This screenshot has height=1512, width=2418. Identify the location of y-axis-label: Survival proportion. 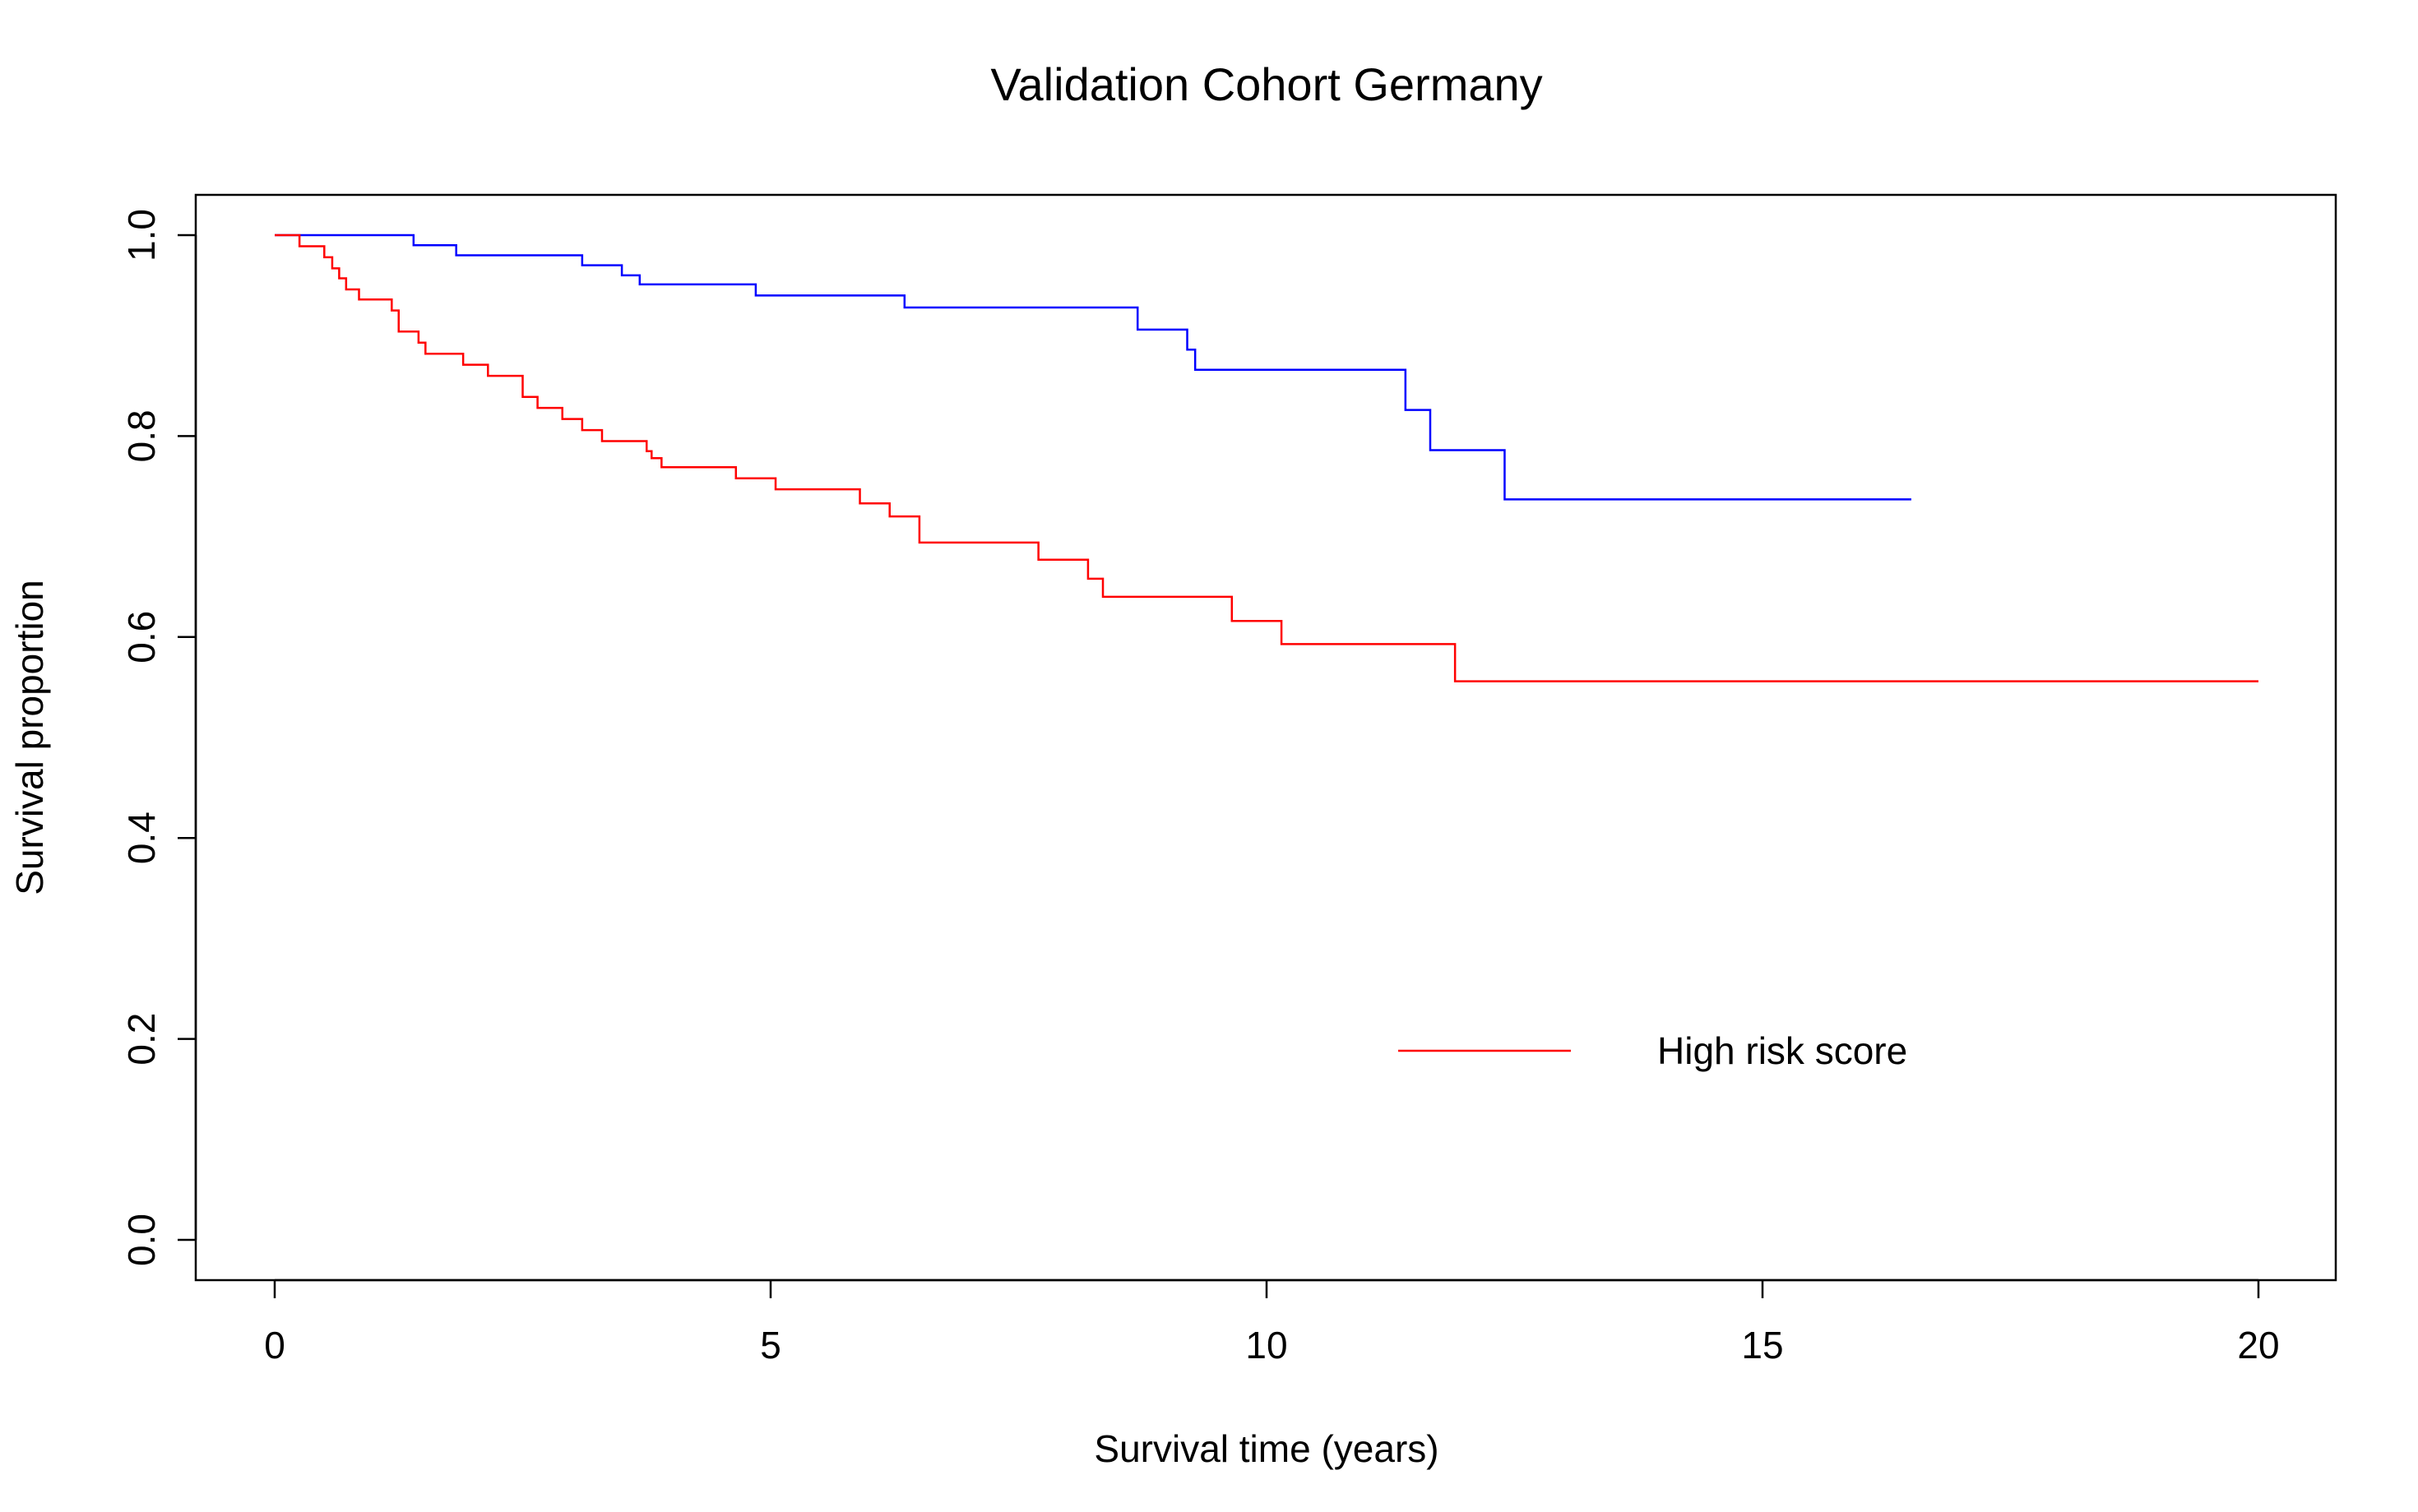
(29, 737).